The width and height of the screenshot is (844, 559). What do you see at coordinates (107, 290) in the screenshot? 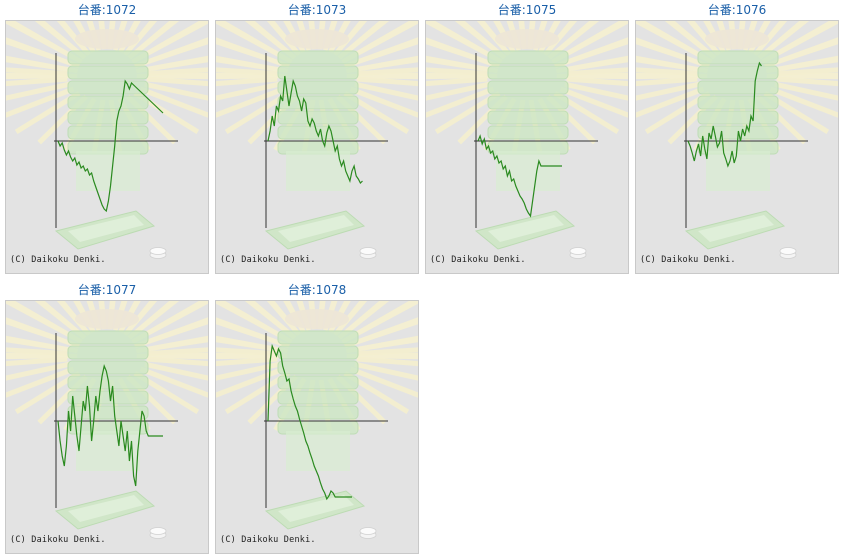
I see `machine-number-title: 台番:1077` at bounding box center [107, 290].